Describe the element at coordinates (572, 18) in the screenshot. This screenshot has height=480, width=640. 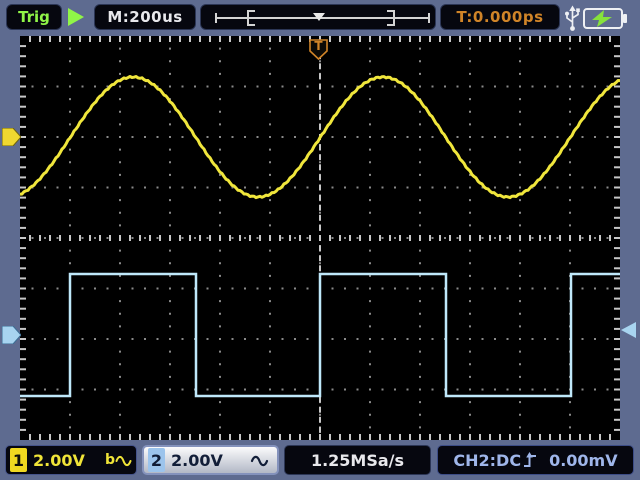
I see `usb-icon` at that location.